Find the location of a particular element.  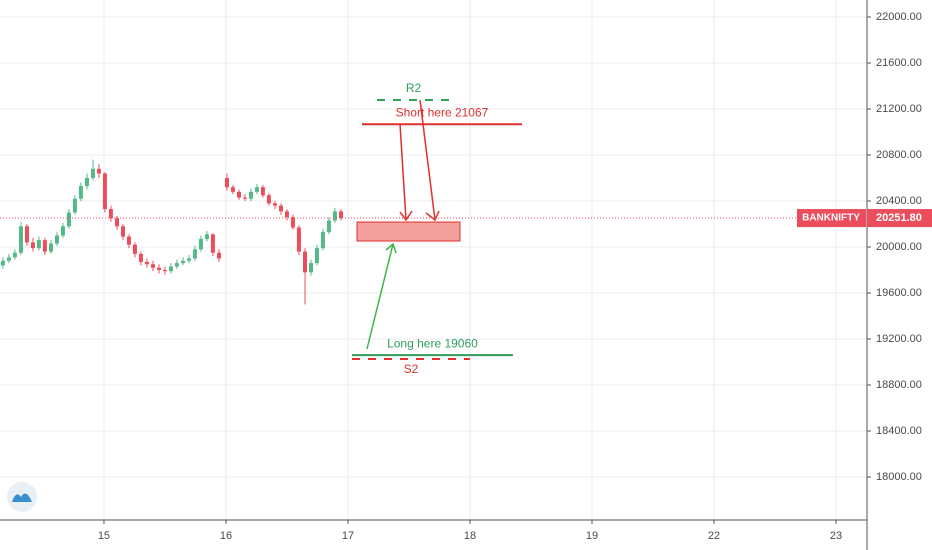

y-tick-label: 21600.00 is located at coordinates (899, 63).